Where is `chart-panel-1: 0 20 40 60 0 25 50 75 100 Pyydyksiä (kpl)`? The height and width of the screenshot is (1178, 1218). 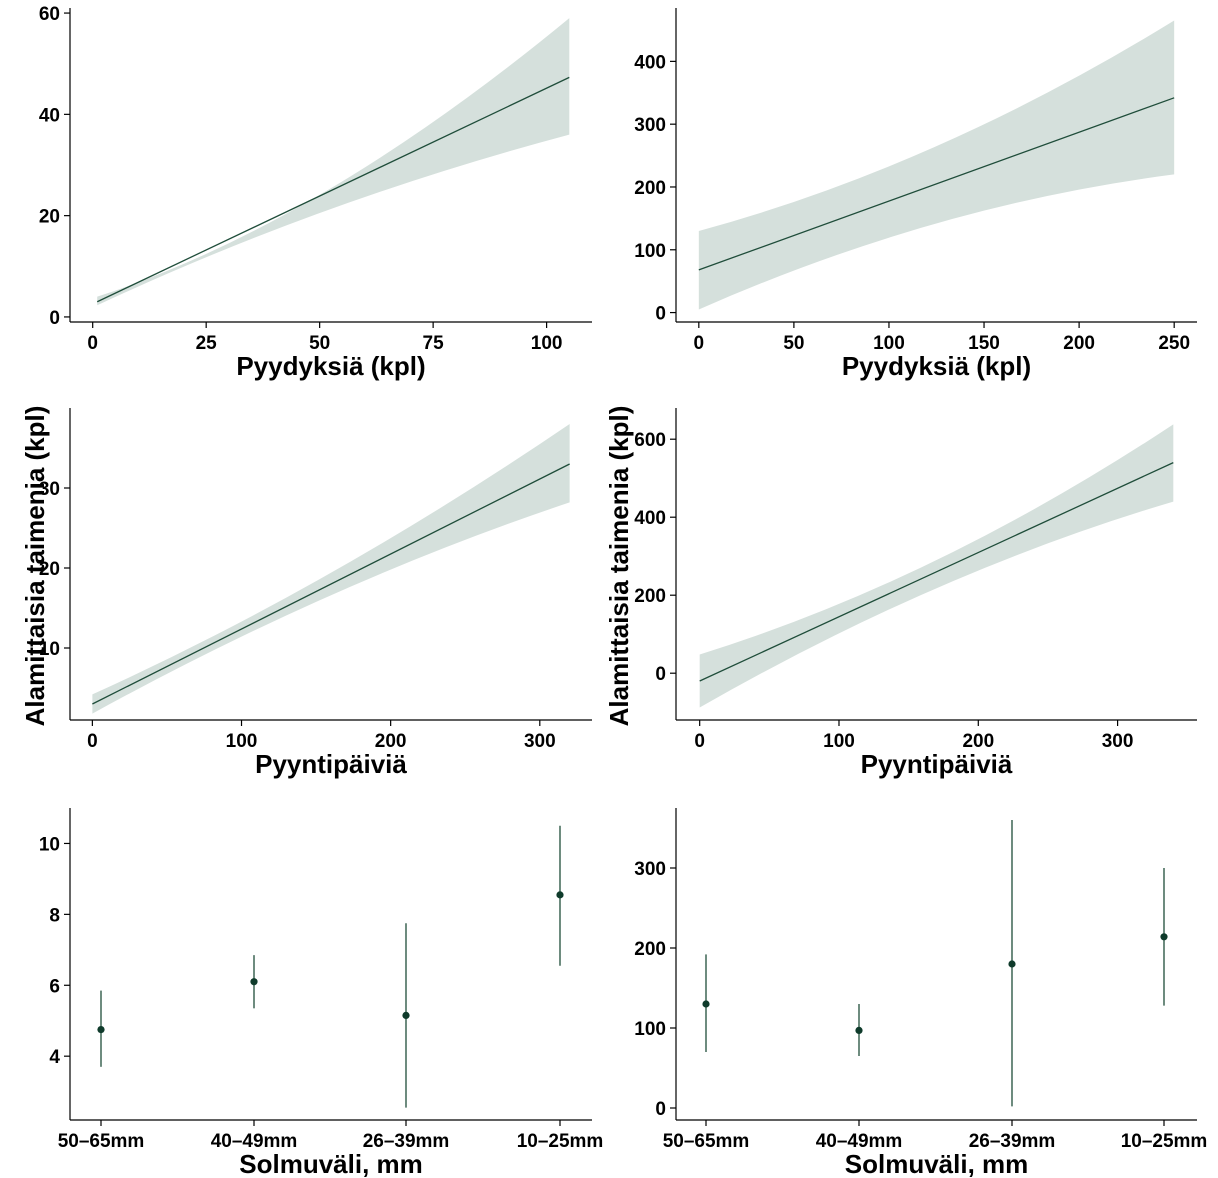 chart-panel-1: 0 20 40 60 0 25 50 75 100 Pyydyksiä (kpl) is located at coordinates (315, 192).